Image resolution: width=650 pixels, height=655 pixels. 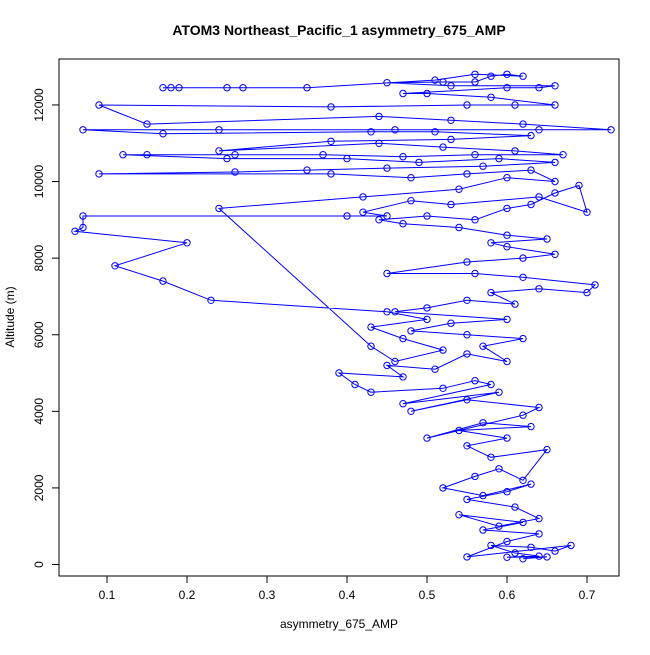 I want to click on x-tick-label: 0.1, so click(x=107, y=595).